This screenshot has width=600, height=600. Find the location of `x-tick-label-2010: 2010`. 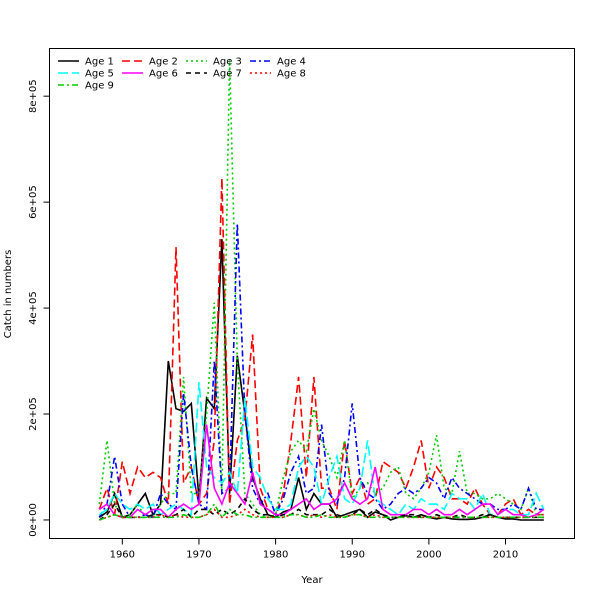

x-tick-label-2010: 2010 is located at coordinates (505, 555).